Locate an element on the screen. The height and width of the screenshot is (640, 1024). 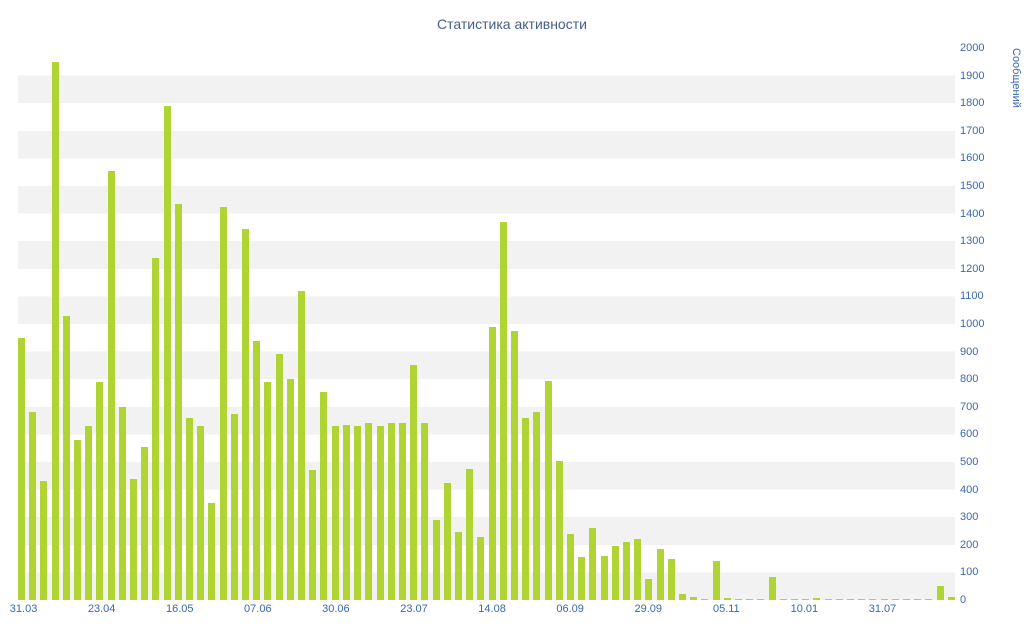
y-axis-tick: 1200 is located at coordinates (972, 268).